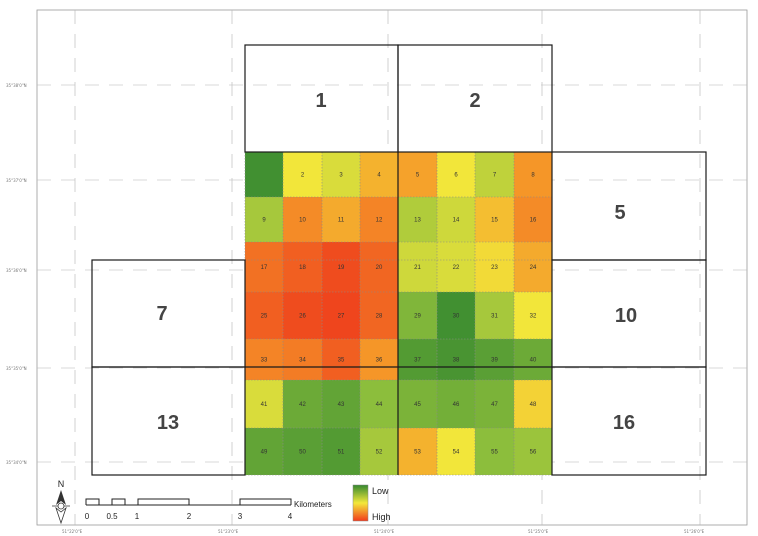 The image size is (758, 536). I want to click on cell-number-label: 31, so click(494, 317).